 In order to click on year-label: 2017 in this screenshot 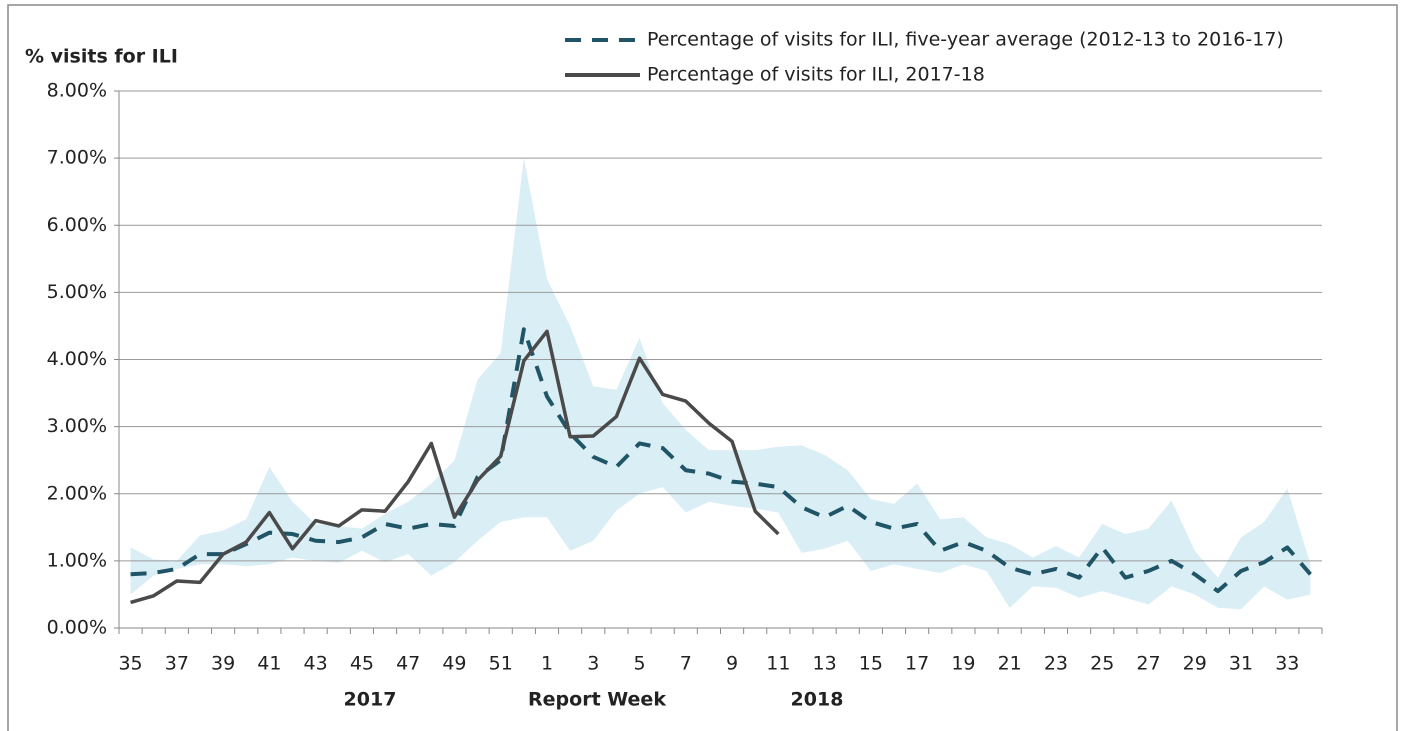, I will do `click(370, 700)`.